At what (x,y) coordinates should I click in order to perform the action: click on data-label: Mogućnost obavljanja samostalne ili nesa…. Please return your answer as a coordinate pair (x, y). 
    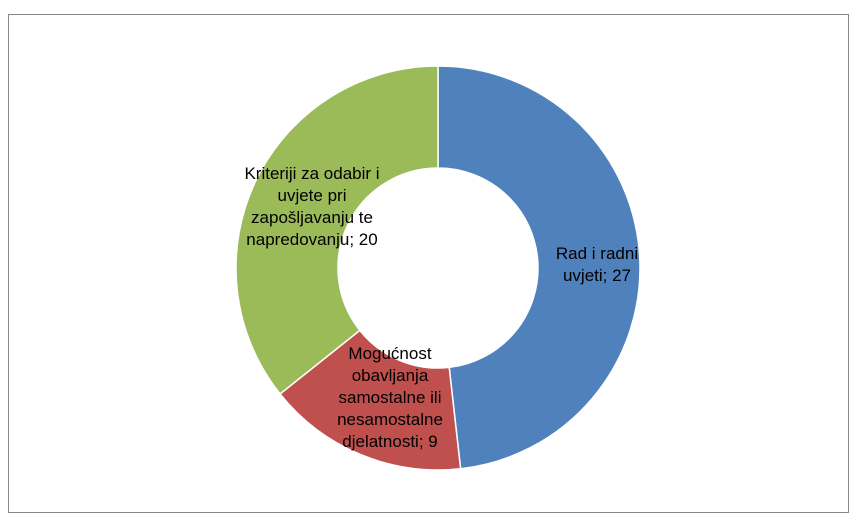
    Looking at the image, I should click on (390, 397).